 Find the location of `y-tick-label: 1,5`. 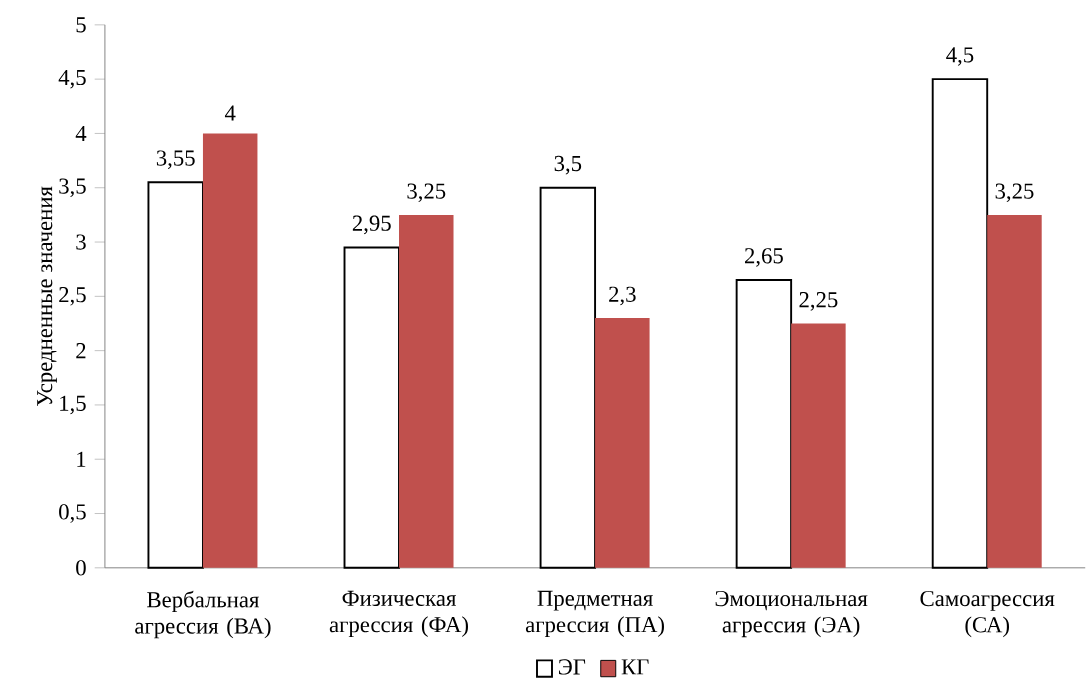

y-tick-label: 1,5 is located at coordinates (73, 405).